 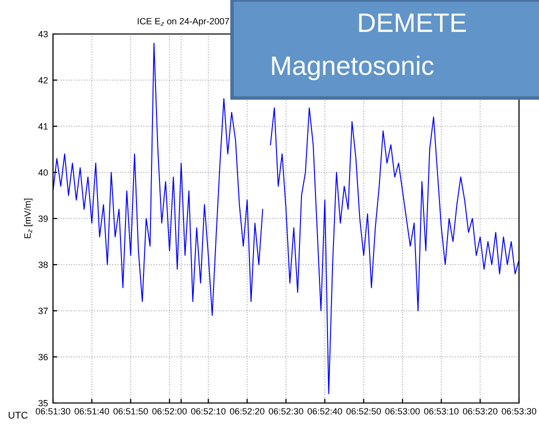 I want to click on y-tick-label: 40, so click(x=43, y=172).